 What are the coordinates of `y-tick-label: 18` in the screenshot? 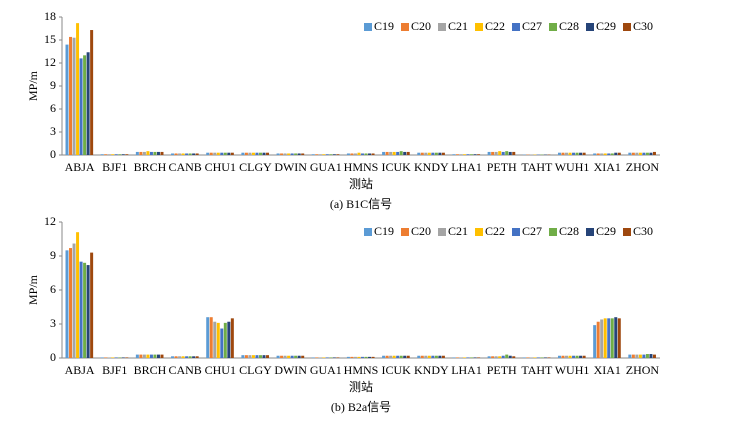 It's located at (50, 16).